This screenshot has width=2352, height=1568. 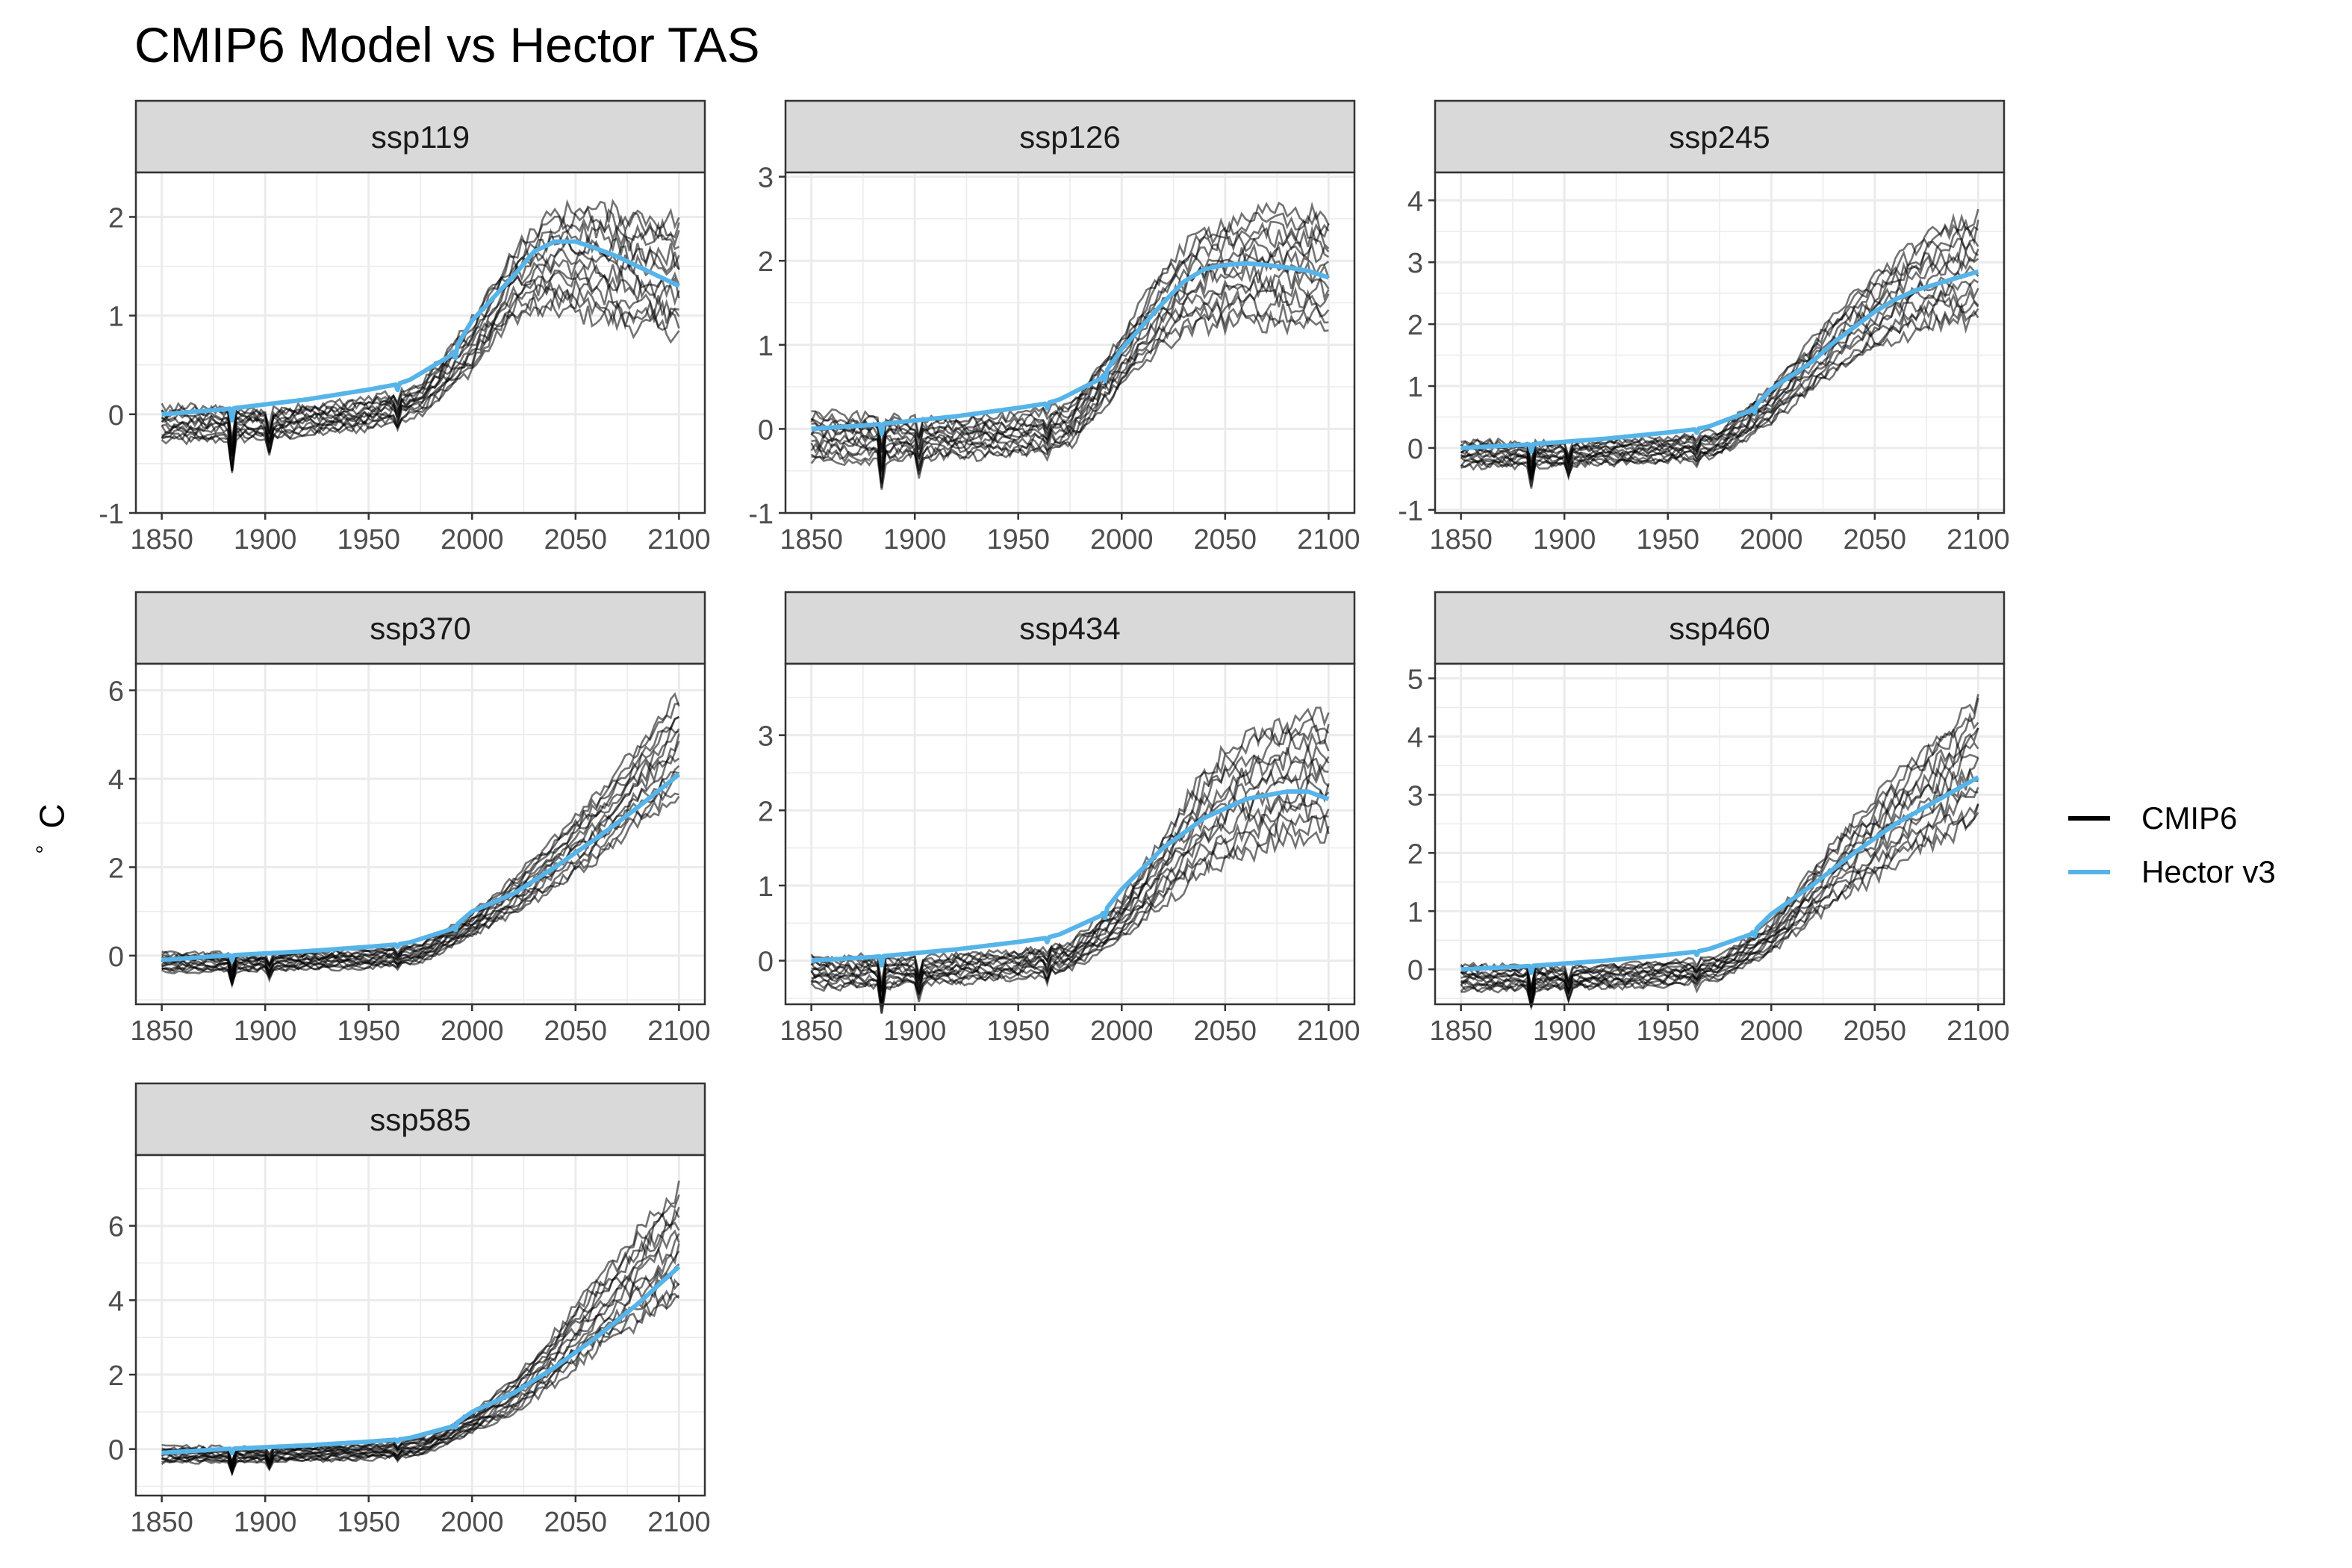 What do you see at coordinates (1415, 679) in the screenshot?
I see `y-tick-label: 5` at bounding box center [1415, 679].